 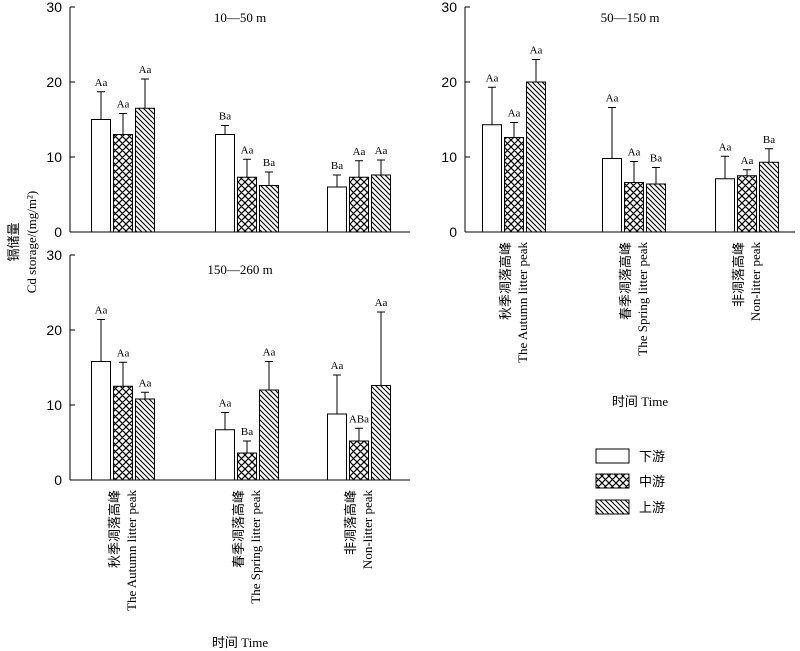 What do you see at coordinates (31, 242) in the screenshot?
I see `y-axis-title-en: Cd storage/(mg/m²)` at bounding box center [31, 242].